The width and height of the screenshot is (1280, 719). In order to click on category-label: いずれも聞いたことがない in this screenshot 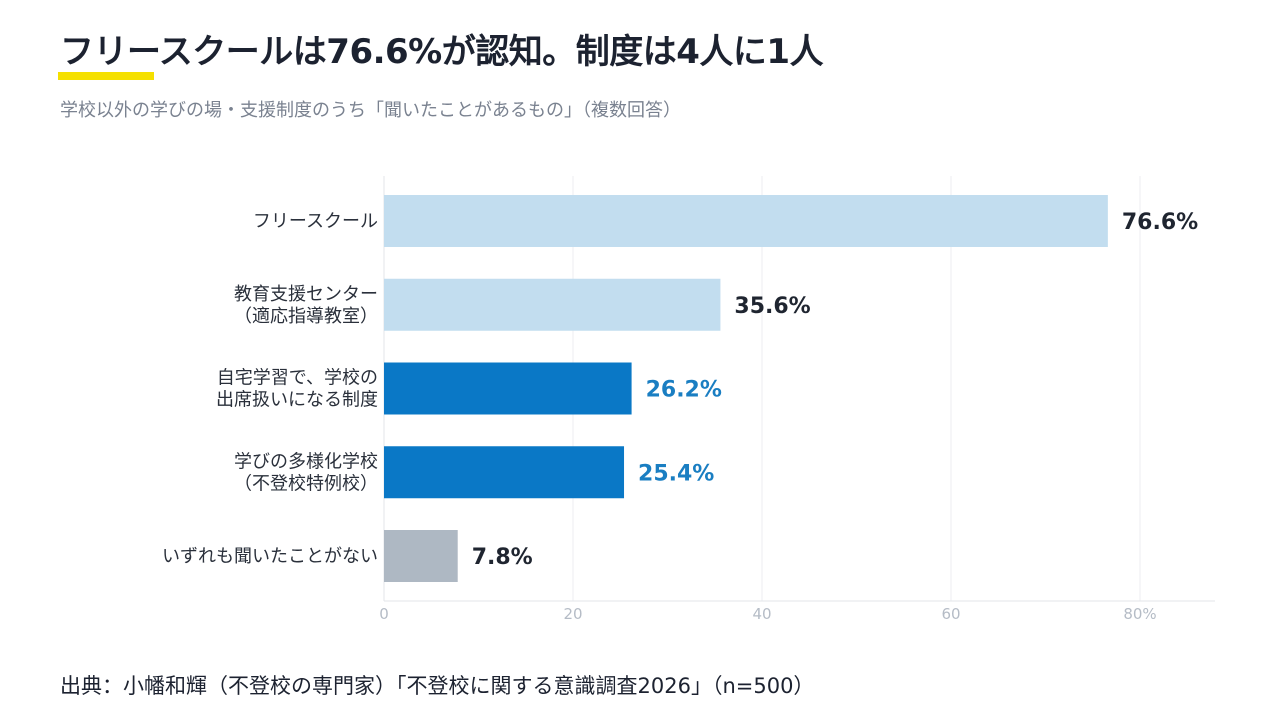, I will do `click(270, 556)`.